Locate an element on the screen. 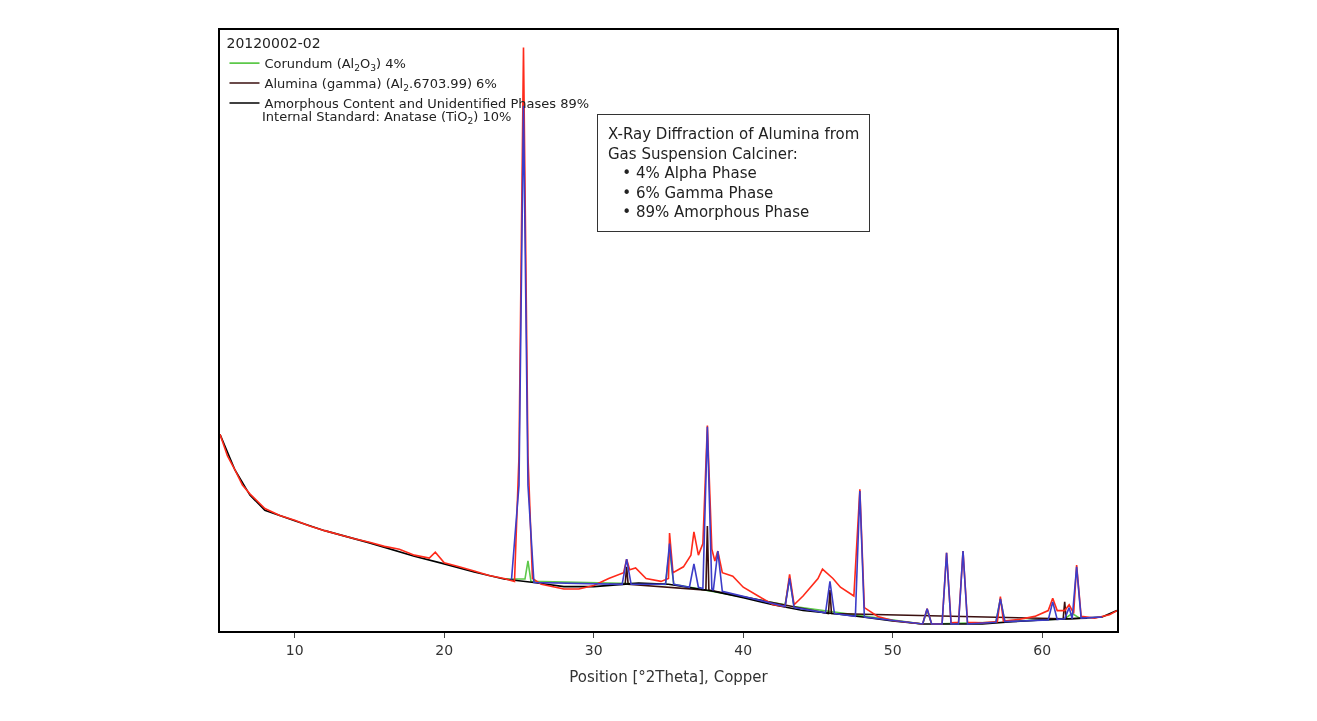 Image resolution: width=1317 pixels, height=721 pixels. legend-title: 20120002-02 is located at coordinates (273, 43).